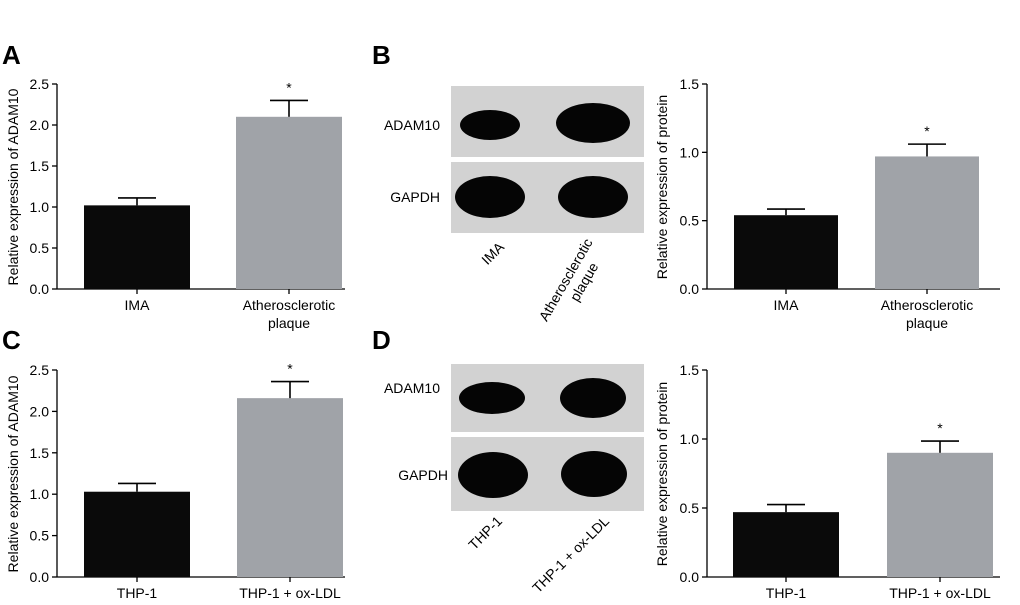 This screenshot has height=605, width=1020. What do you see at coordinates (381, 340) in the screenshot?
I see `panel-letter-d: D` at bounding box center [381, 340].